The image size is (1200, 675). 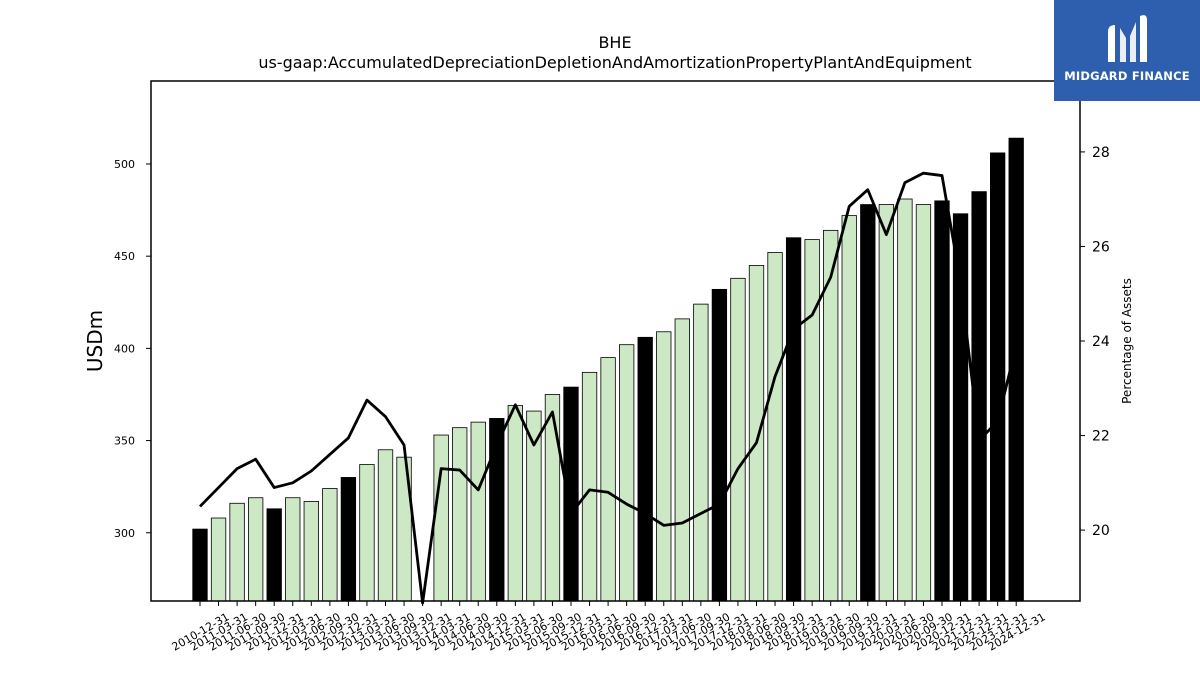 What do you see at coordinates (1127, 76) in the screenshot?
I see `brand-name: MIDGARD FINANCE` at bounding box center [1127, 76].